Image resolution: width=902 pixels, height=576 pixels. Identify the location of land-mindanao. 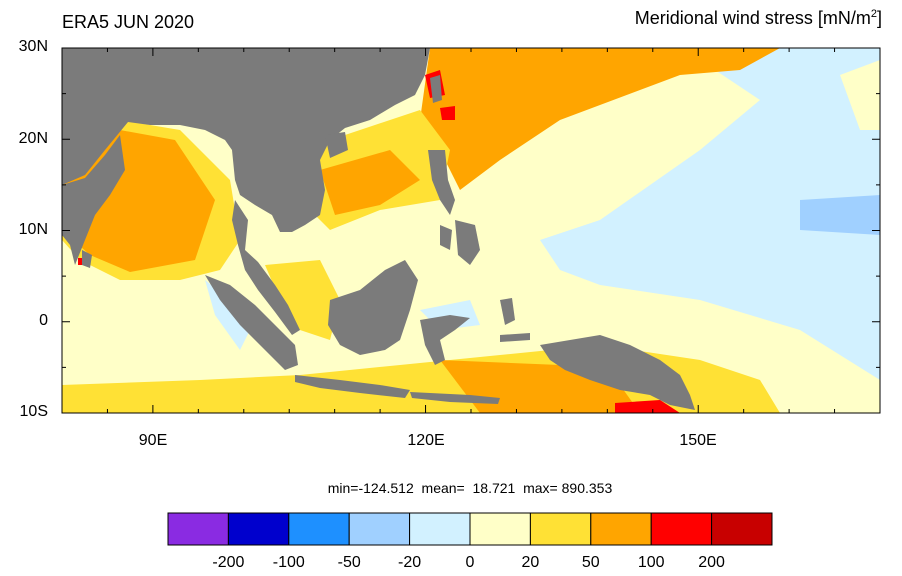
(467, 242).